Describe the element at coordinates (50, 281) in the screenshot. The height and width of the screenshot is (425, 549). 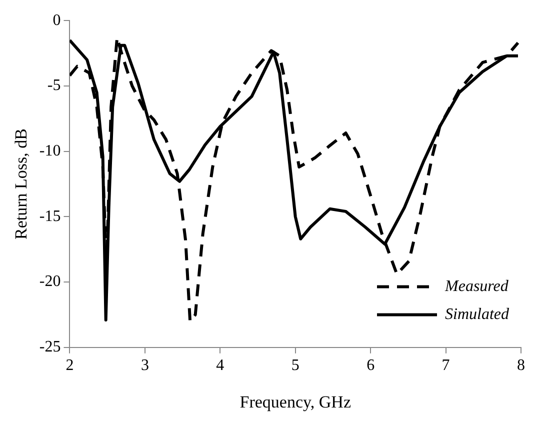
I see `y-tick-label: -20` at that location.